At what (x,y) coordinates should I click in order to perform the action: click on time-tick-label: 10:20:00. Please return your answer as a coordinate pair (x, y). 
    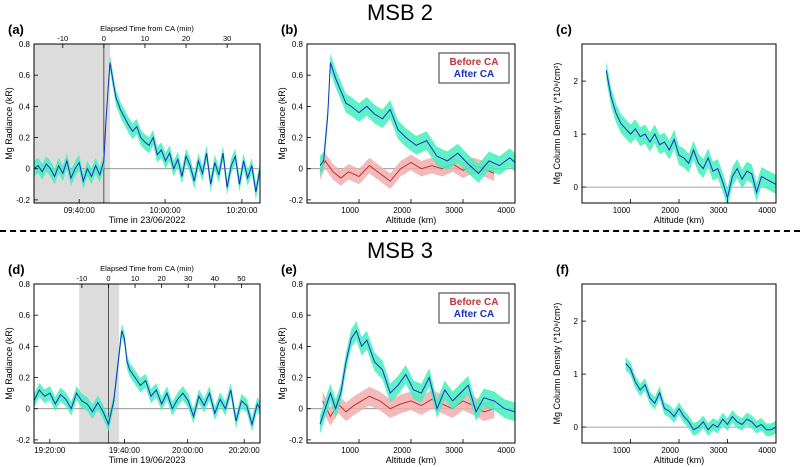
    Looking at the image, I should click on (242, 210).